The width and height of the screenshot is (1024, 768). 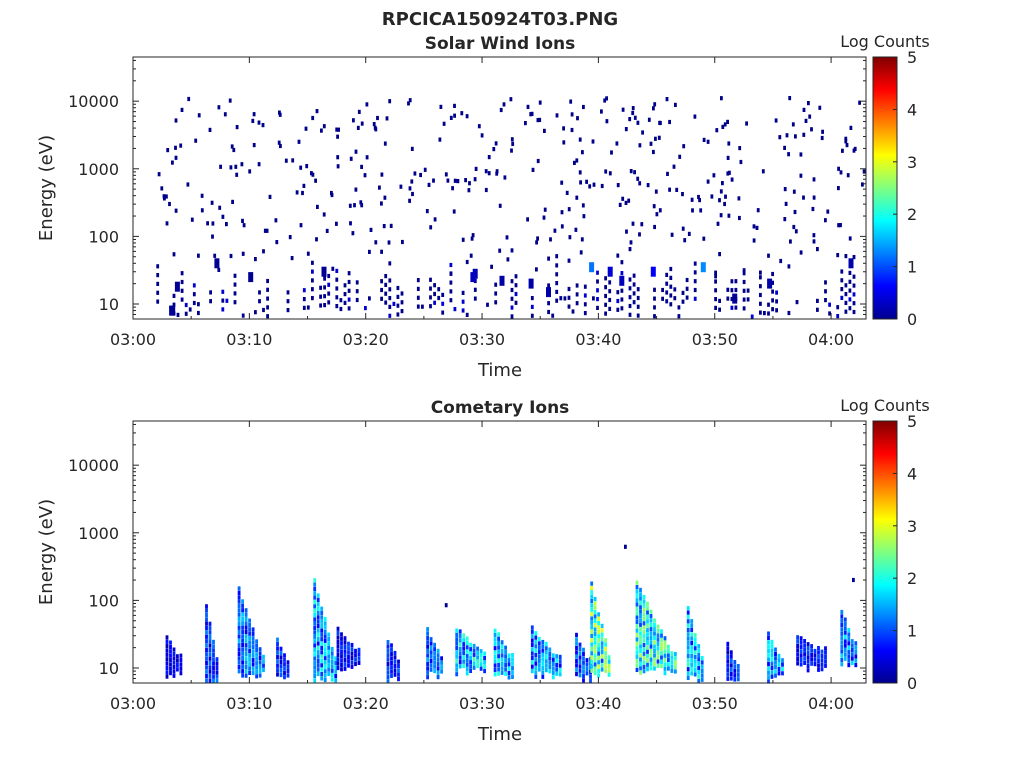 What do you see at coordinates (912, 683) in the screenshot?
I see `colorbar-tick-label: 0` at bounding box center [912, 683].